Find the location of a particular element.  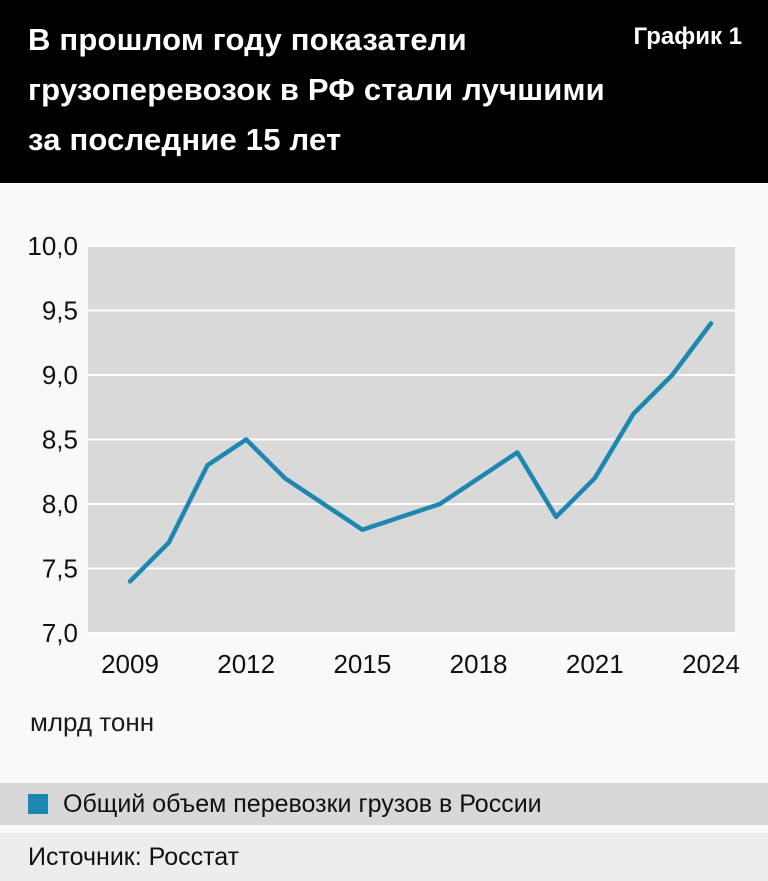

y-tick-label: 7,5 is located at coordinates (60, 569).